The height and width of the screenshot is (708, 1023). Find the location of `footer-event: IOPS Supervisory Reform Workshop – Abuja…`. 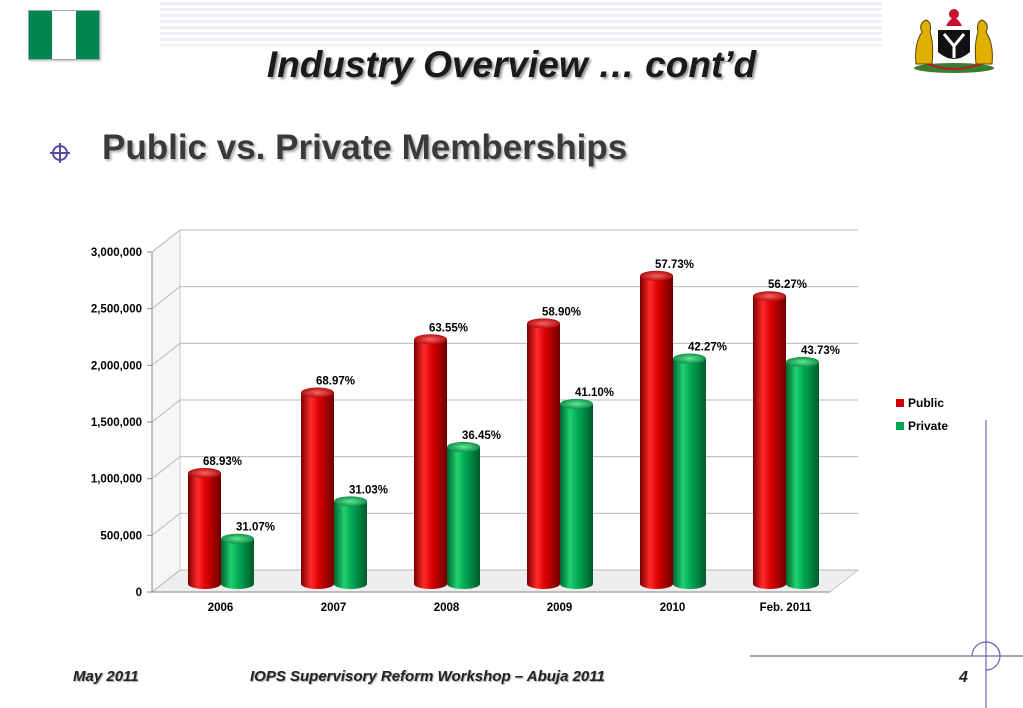

footer-event: IOPS Supervisory Reform Workshop – Abuja… is located at coordinates (427, 676).